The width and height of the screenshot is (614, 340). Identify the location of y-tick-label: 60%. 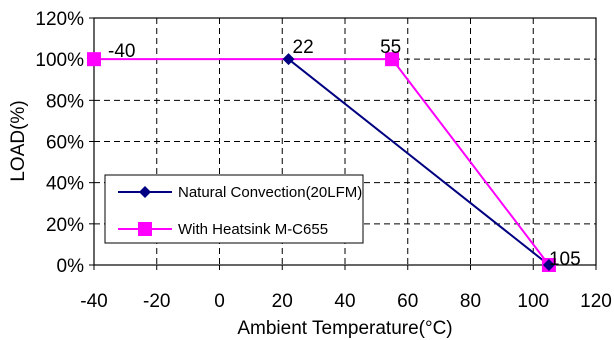
(65, 143).